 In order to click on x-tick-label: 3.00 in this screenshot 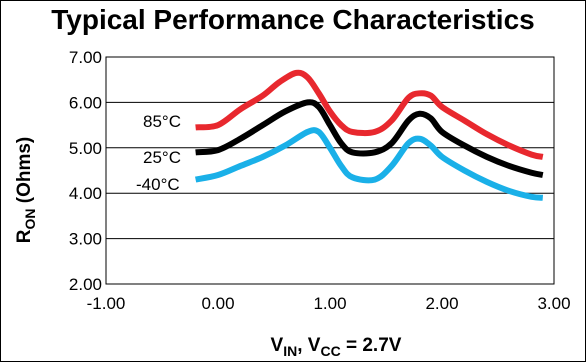, I will do `click(553, 303)`.